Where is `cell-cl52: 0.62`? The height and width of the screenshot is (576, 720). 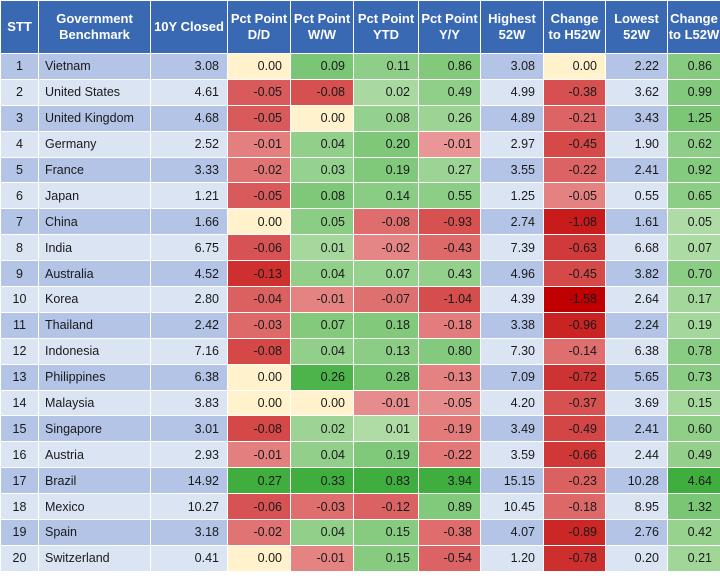 cell-cl52: 0.62 is located at coordinates (693, 144).